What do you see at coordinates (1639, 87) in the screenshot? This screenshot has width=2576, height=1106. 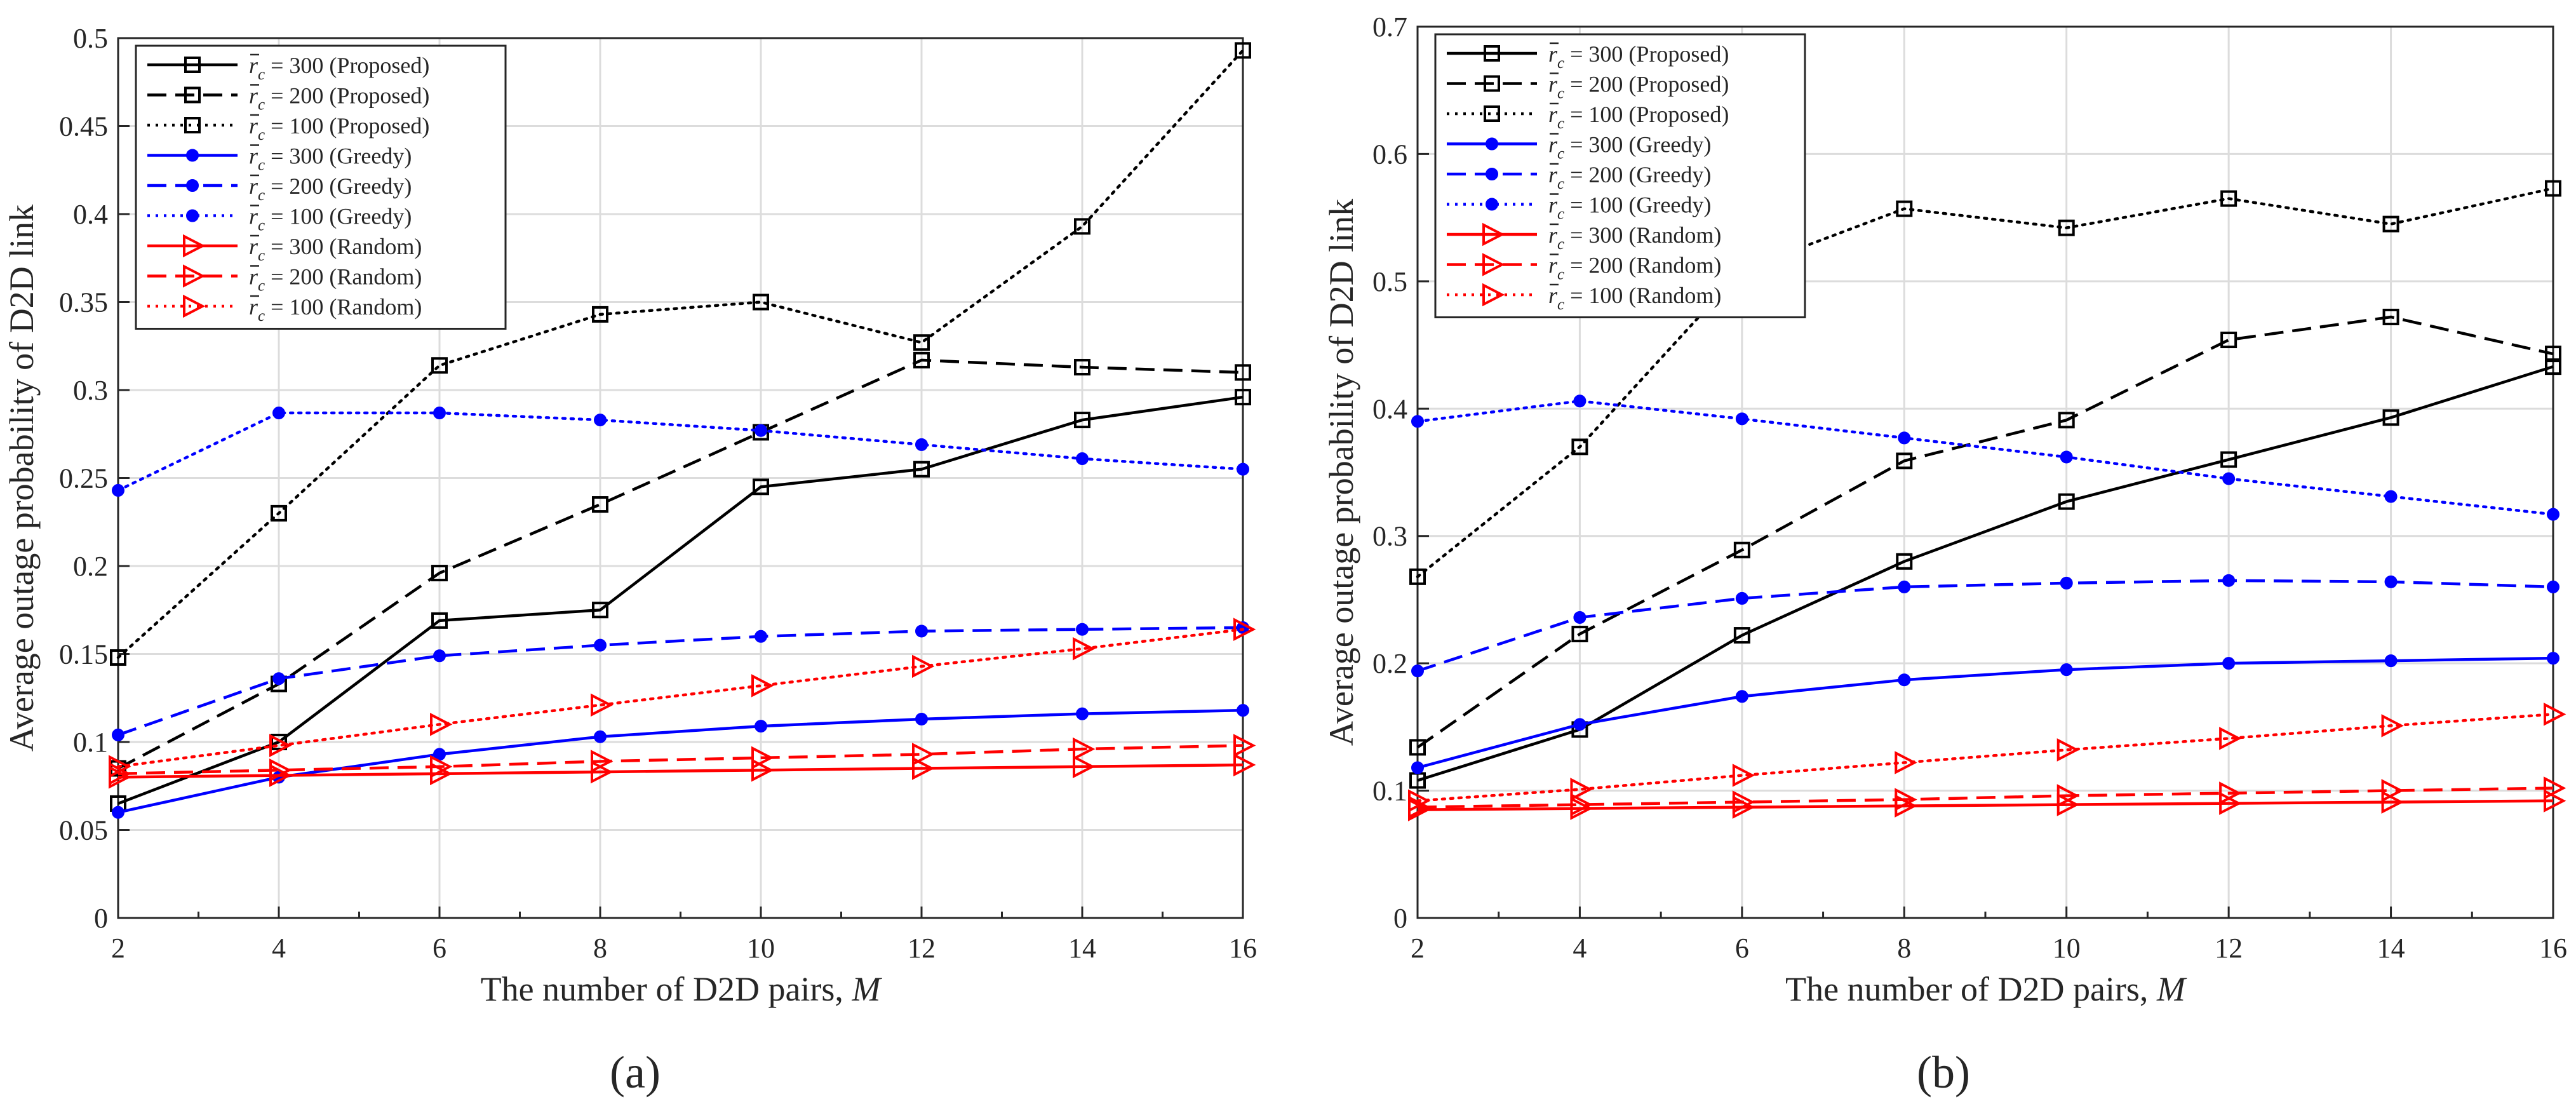 I see `legend-entry: rc = 200 (Proposed)` at bounding box center [1639, 87].